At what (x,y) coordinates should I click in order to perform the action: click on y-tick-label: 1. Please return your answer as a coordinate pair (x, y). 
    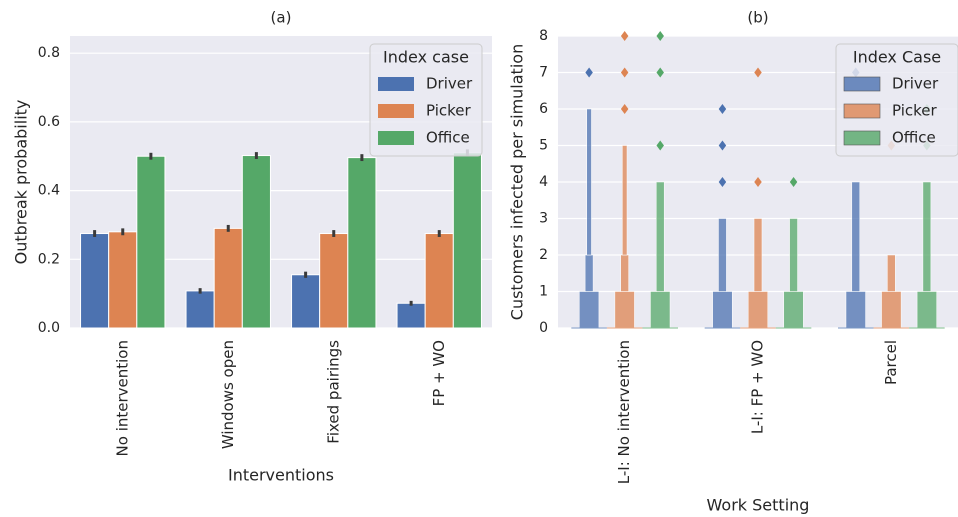
    Looking at the image, I should click on (543, 292).